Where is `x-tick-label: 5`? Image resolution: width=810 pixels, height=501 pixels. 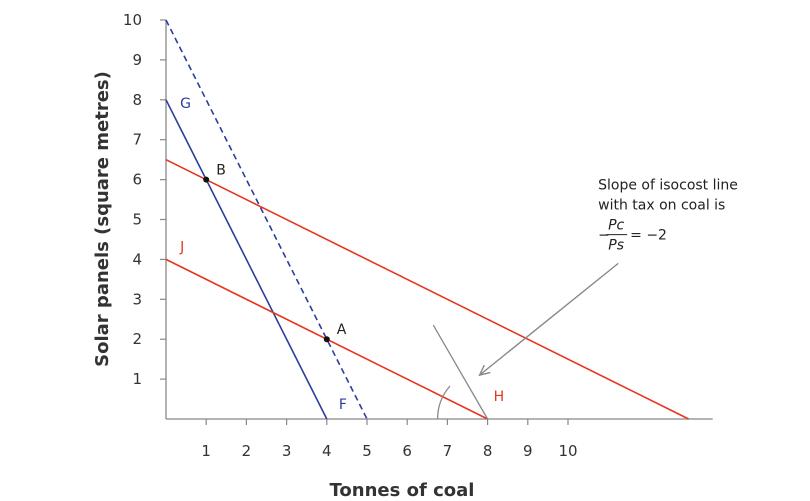
x-tick-label: 5 is located at coordinates (367, 451).